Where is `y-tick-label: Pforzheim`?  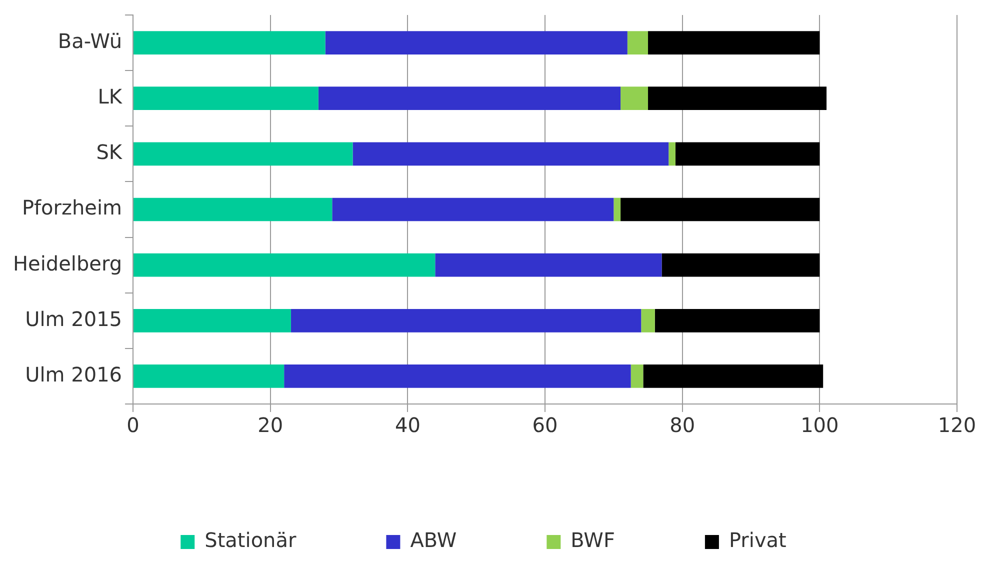
y-tick-label: Pforzheim is located at coordinates (72, 208).